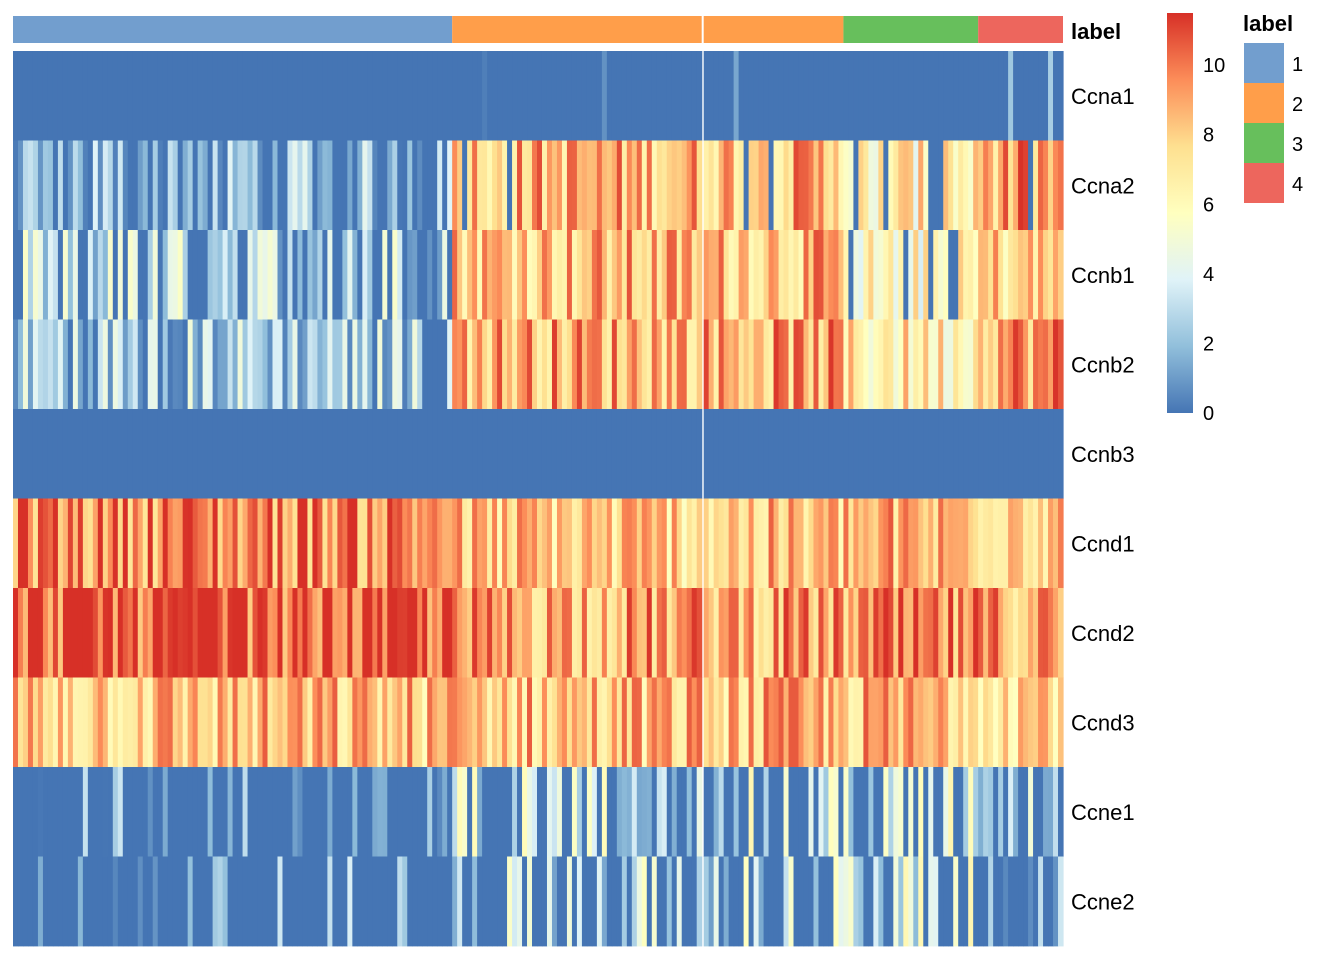 This screenshot has width=1344, height=960. Describe the element at coordinates (1208, 136) in the screenshot. I see `colorbar-tick-label: 8` at that location.